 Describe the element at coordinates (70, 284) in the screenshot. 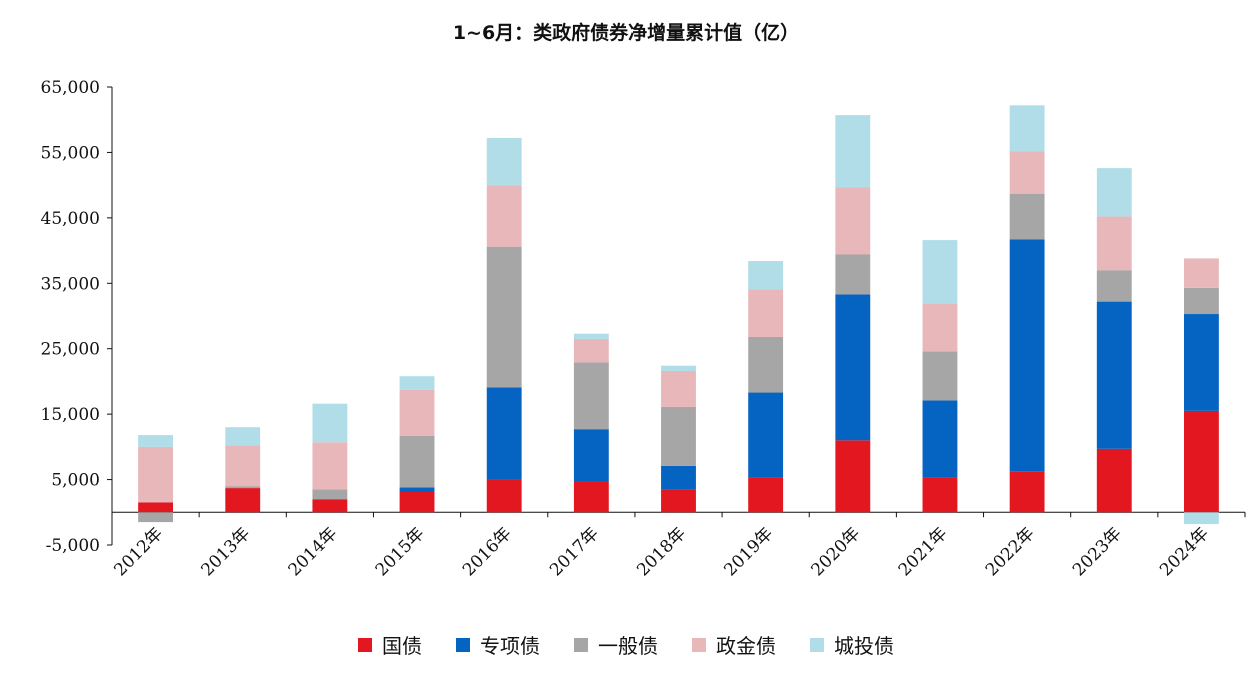

I see `y-tick-label: 35,000` at that location.